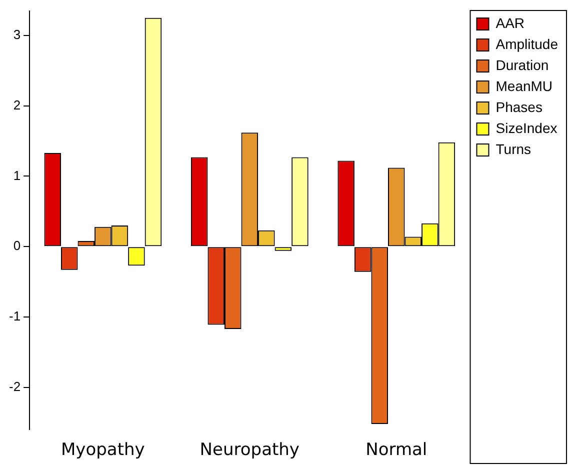  Describe the element at coordinates (527, 128) in the screenshot. I see `legend-label: SizeIndex` at that location.